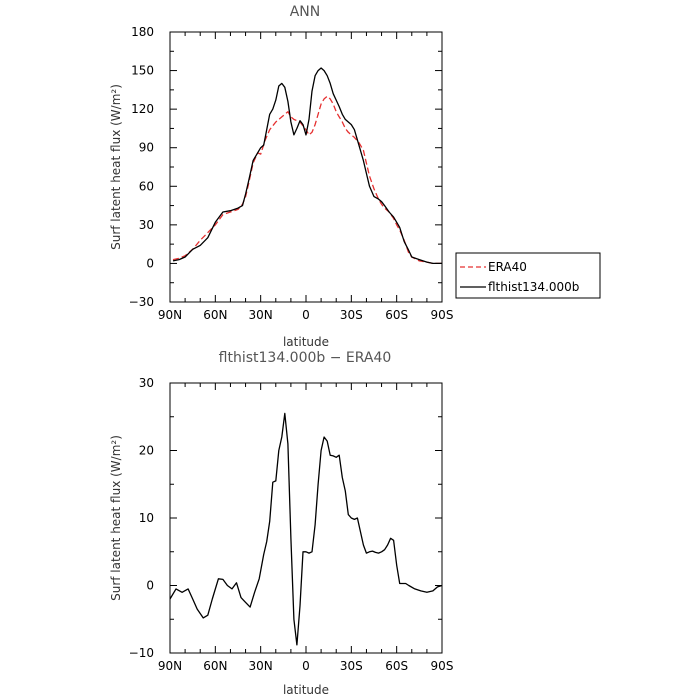  Describe the element at coordinates (146, 383) in the screenshot. I see `panel2-ytick-label-4: 30` at that location.